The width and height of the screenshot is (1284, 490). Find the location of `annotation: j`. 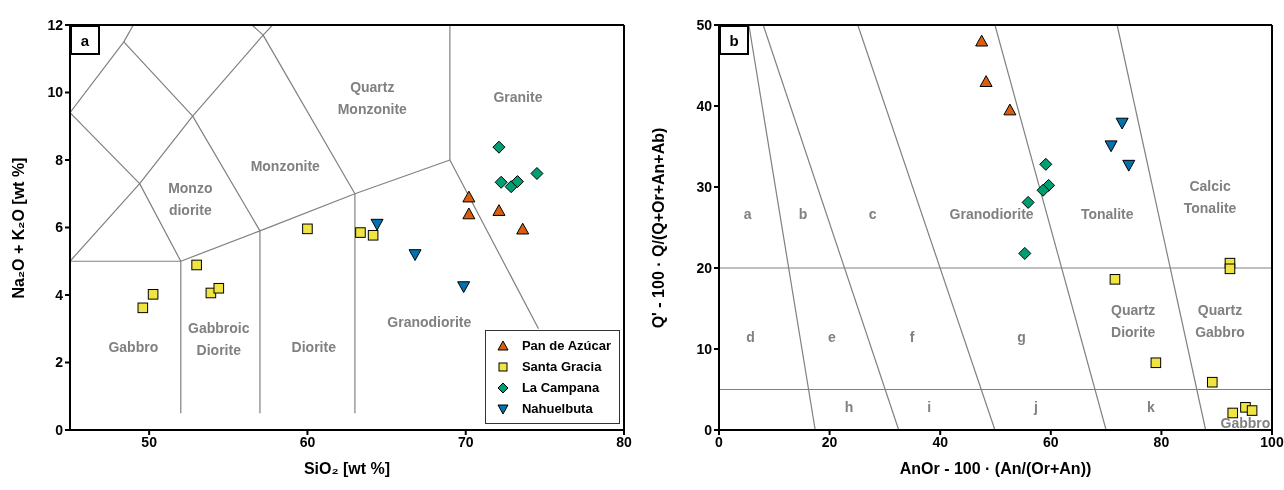

annotation: j is located at coordinates (1035, 407).